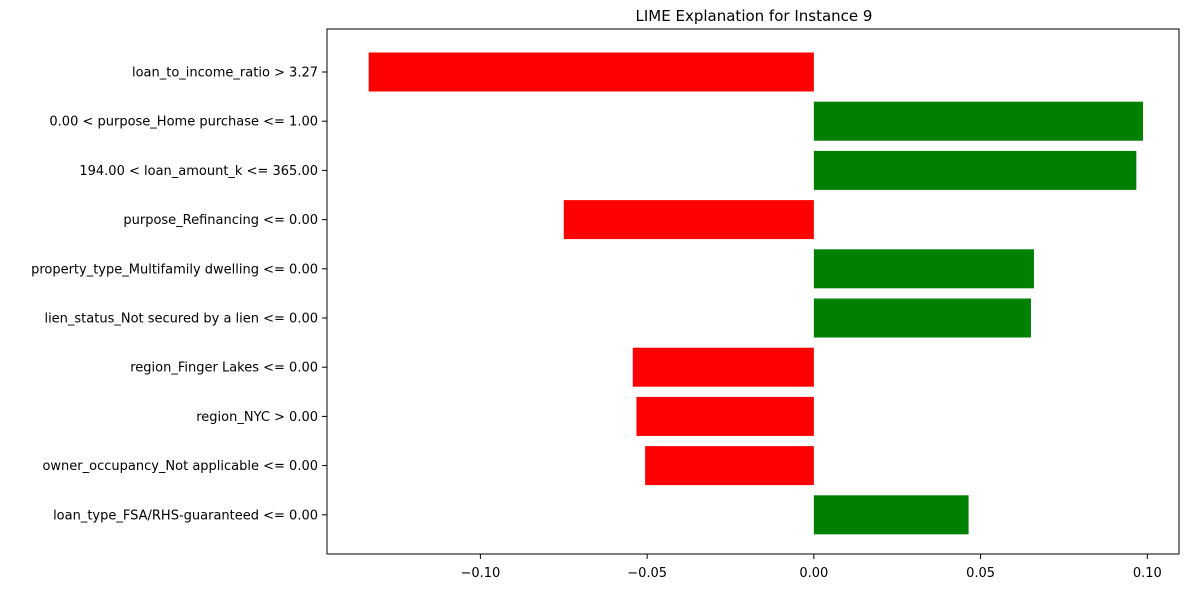 This screenshot has height=589, width=1189. What do you see at coordinates (198, 171) in the screenshot?
I see `y-tick-label: 194.00 < loan_amount_k <= 365.00` at bounding box center [198, 171].